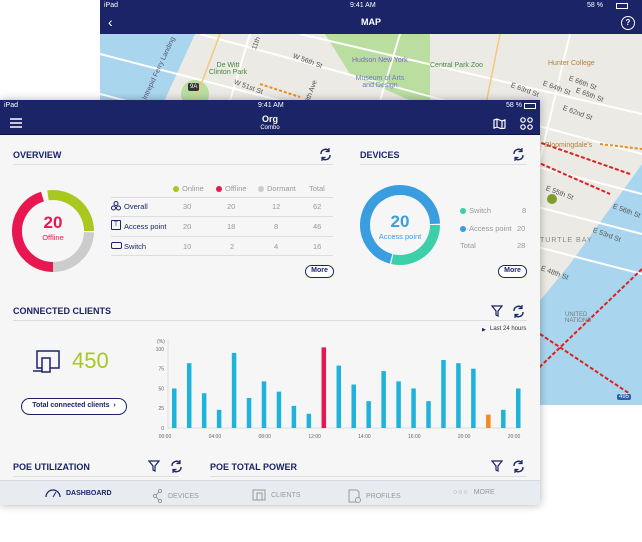 The width and height of the screenshot is (642, 542). I want to click on access-point-dot, so click(463, 229).